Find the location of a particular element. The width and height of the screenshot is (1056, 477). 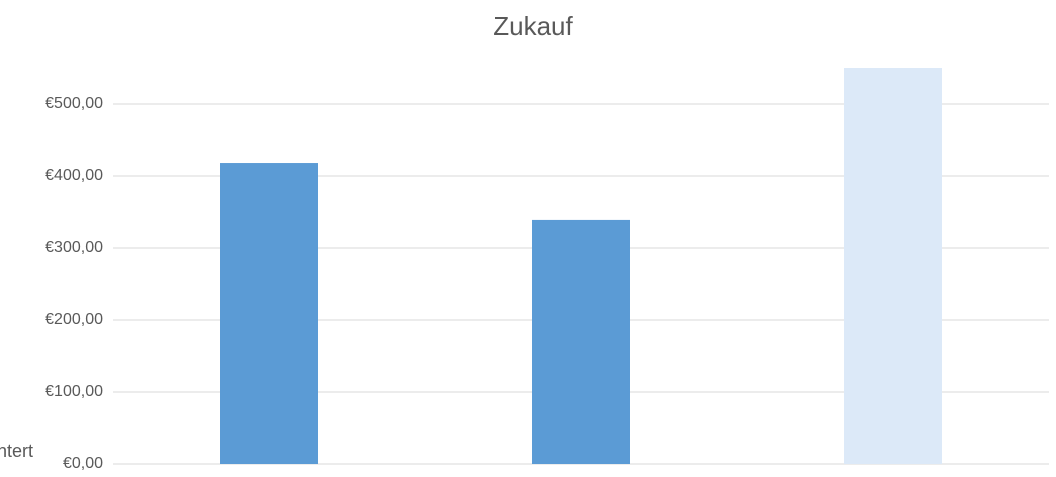

annotation: ntert is located at coordinates (16, 451).